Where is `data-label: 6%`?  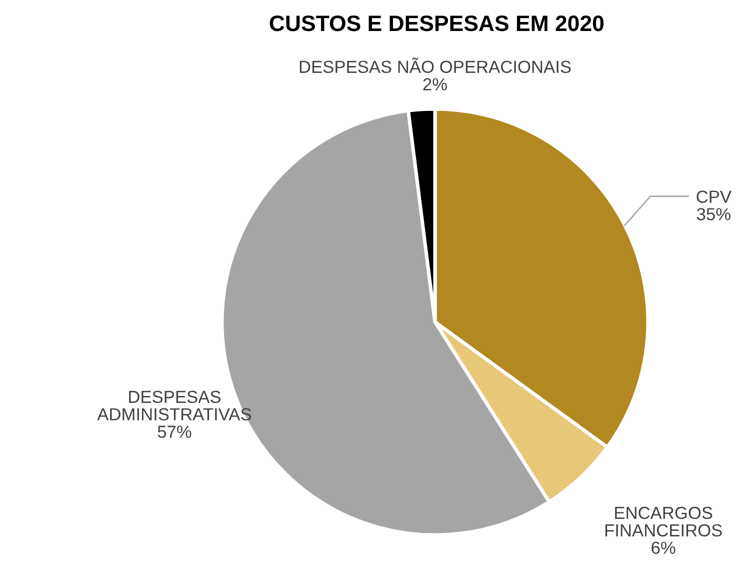
data-label: 6% is located at coordinates (664, 548).